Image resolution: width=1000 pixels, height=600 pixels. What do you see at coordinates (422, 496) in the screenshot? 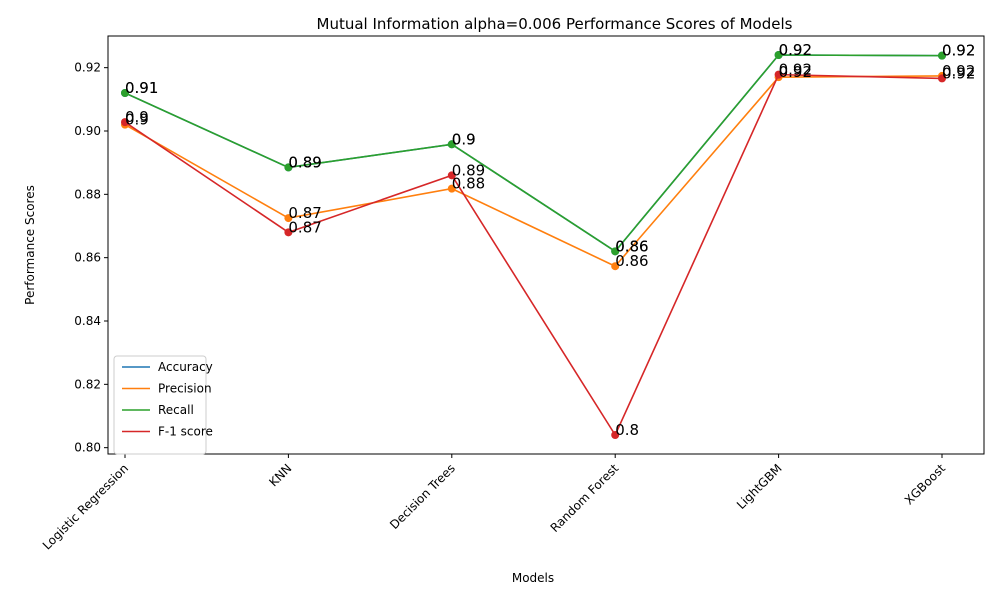
I see `x-tick-label: Decision Trees` at bounding box center [422, 496].